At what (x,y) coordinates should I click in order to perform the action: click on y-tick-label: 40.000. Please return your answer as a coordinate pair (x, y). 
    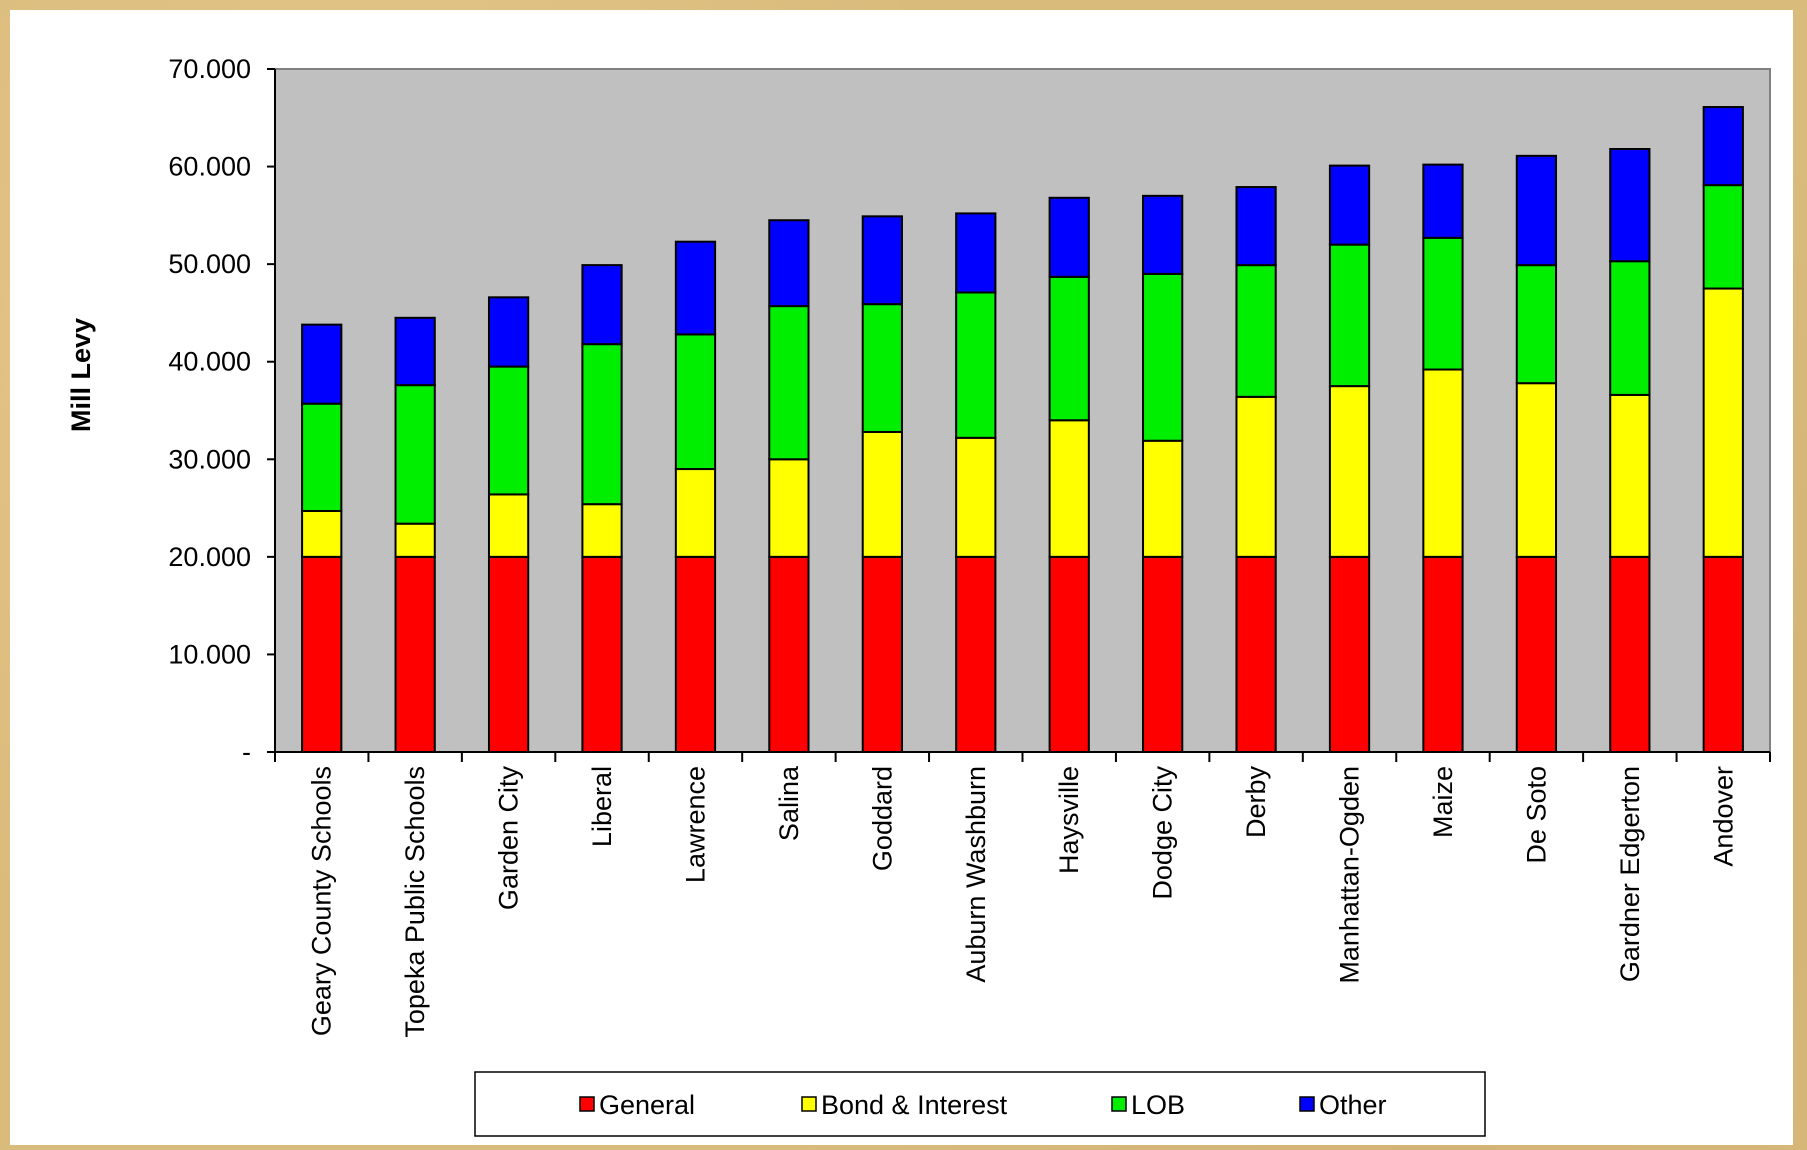
    Looking at the image, I should click on (209, 362).